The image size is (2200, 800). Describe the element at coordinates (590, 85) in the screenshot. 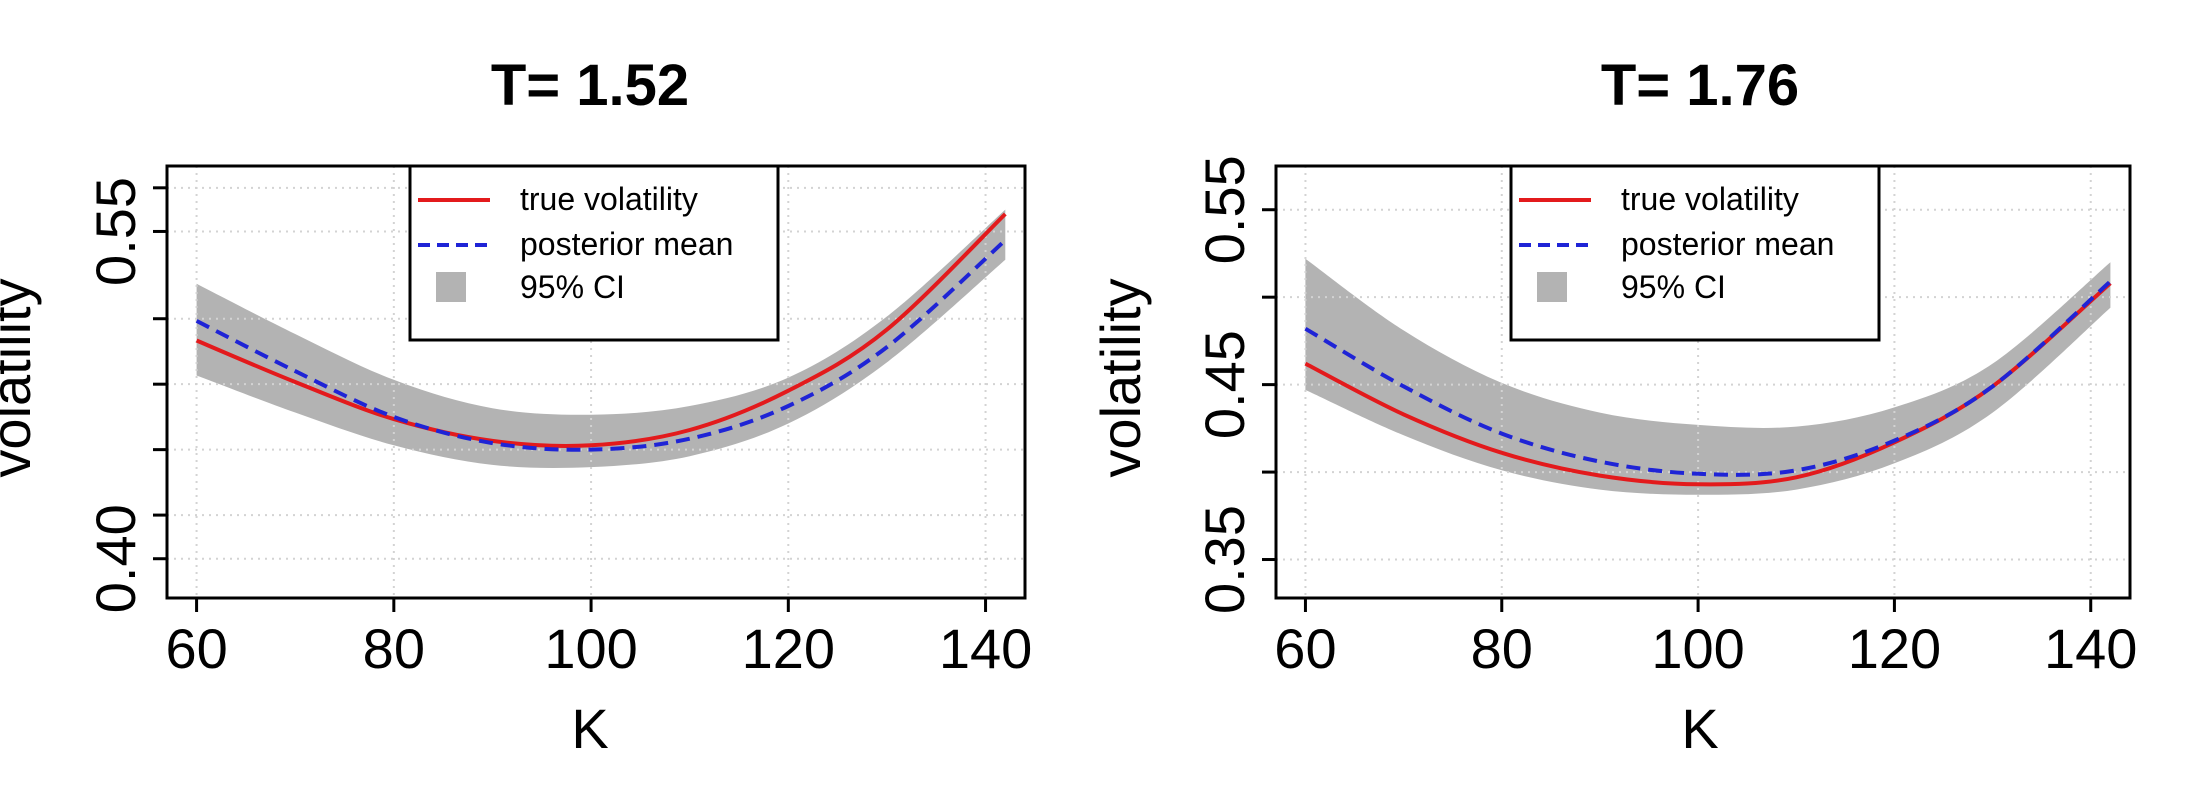

I see `panel-1-title: T= 1.52` at that location.